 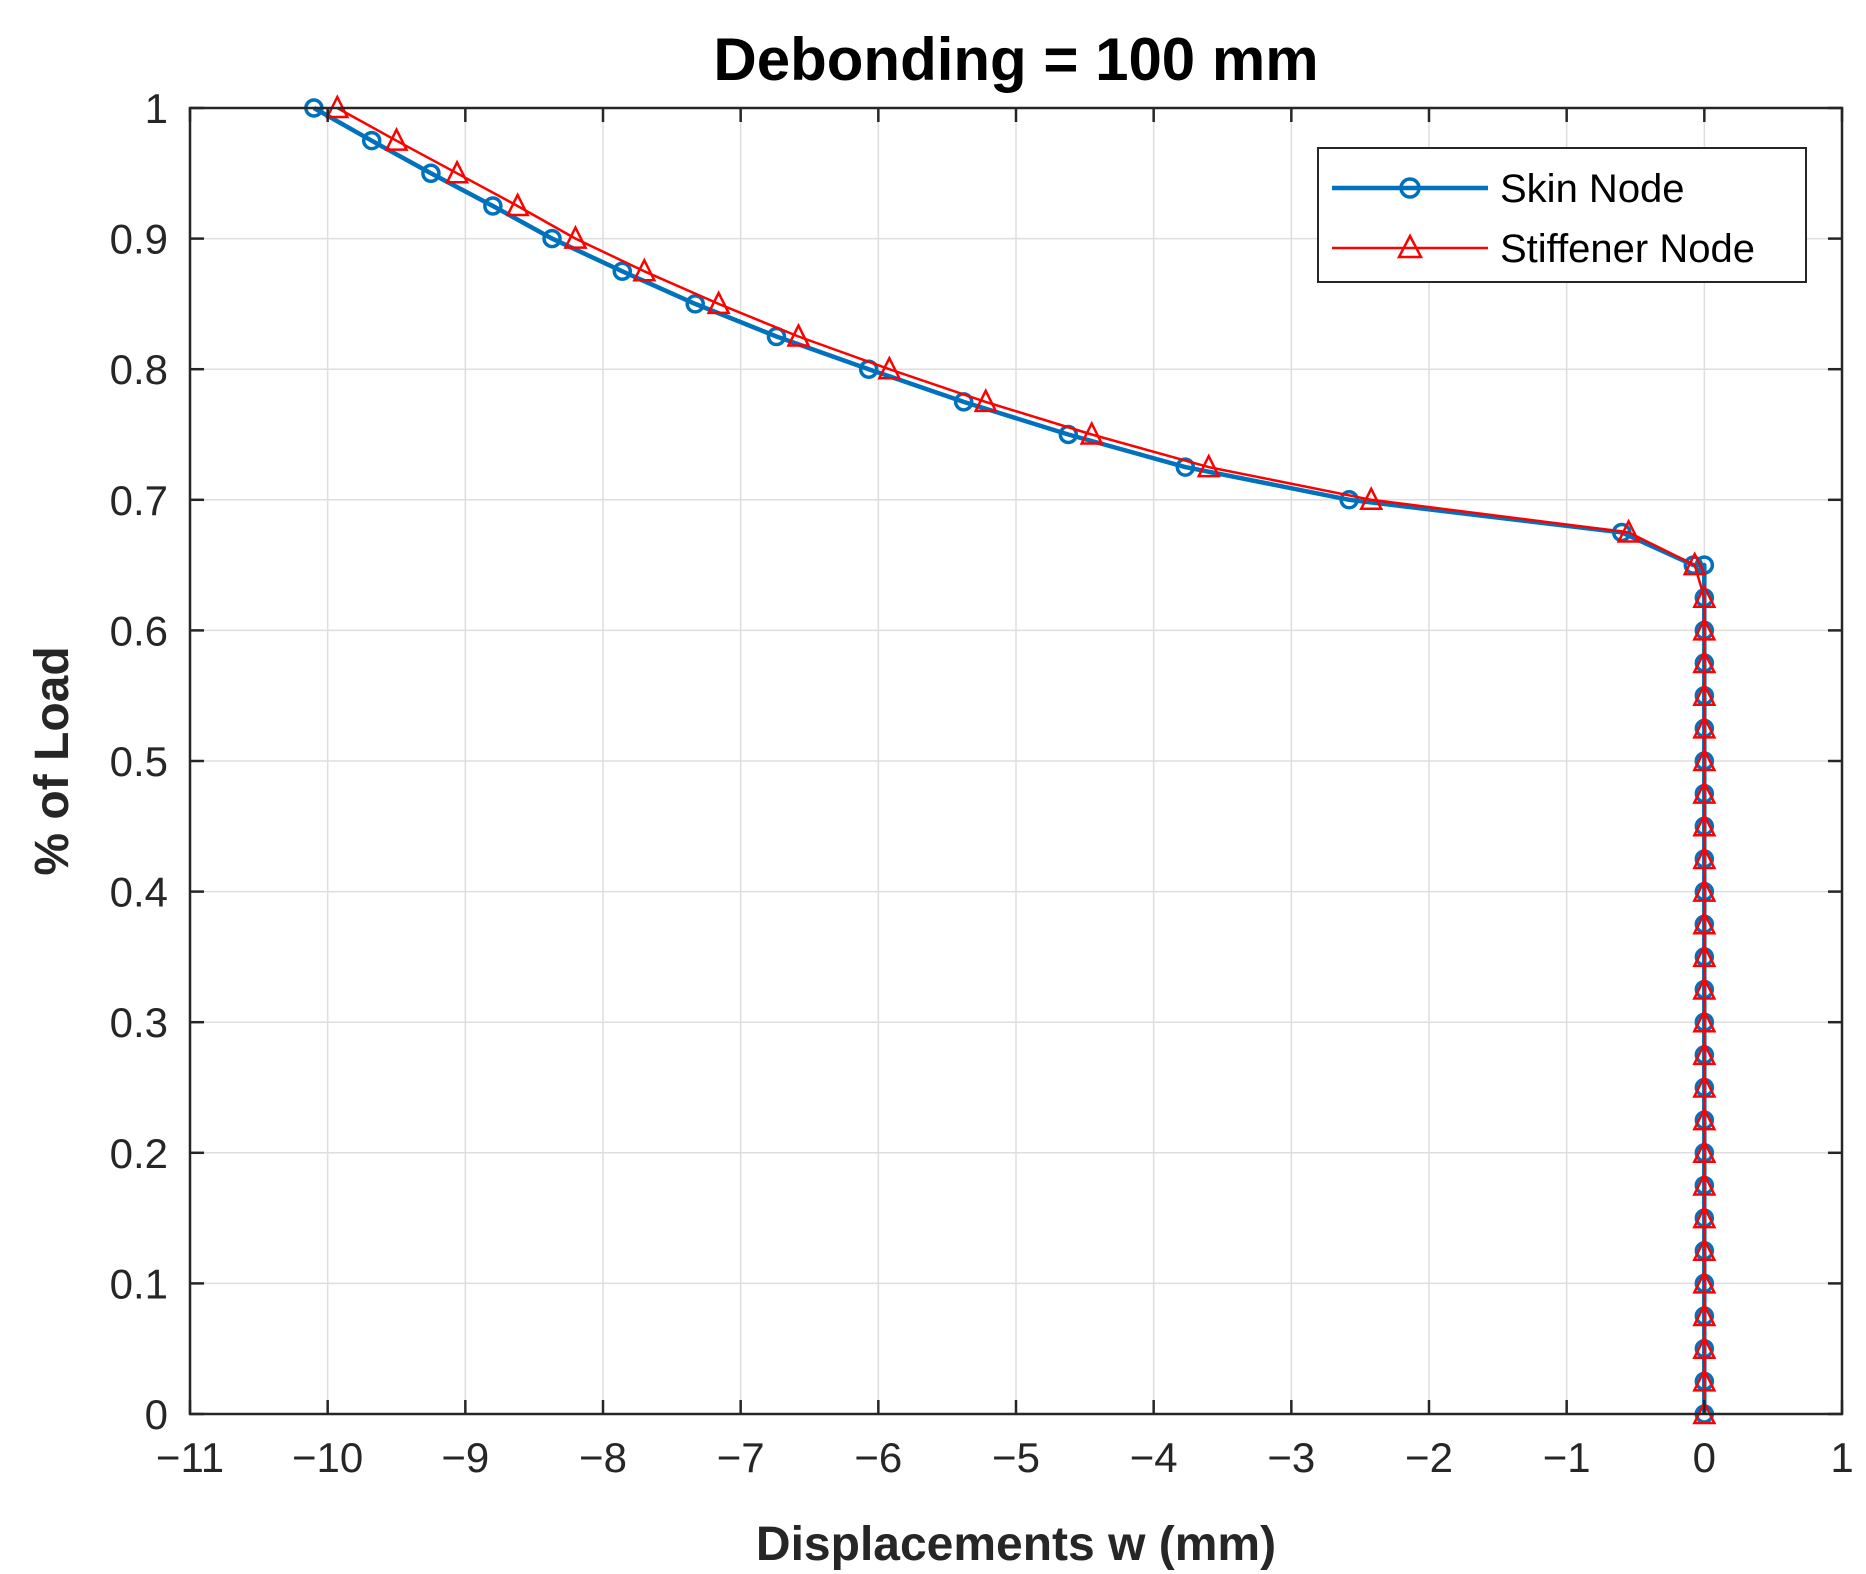 I want to click on legend: Skin Node Stiffener Node, so click(x=1562, y=215).